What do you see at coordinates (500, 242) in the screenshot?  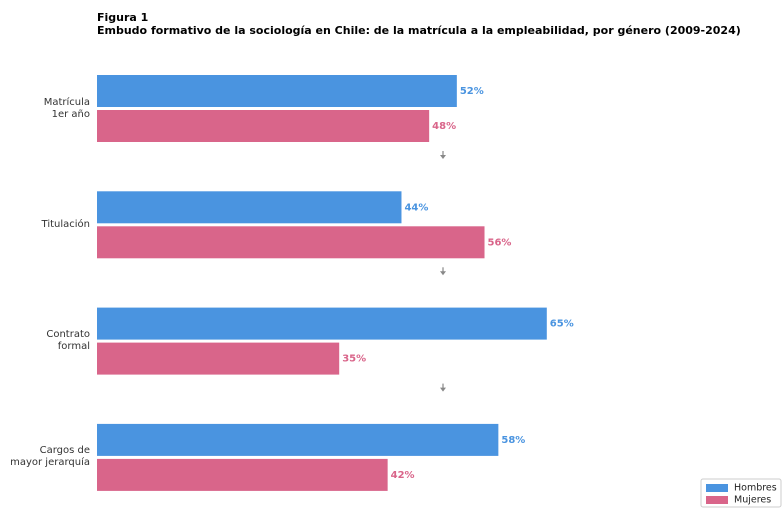 I see `value-label: 56%` at bounding box center [500, 242].